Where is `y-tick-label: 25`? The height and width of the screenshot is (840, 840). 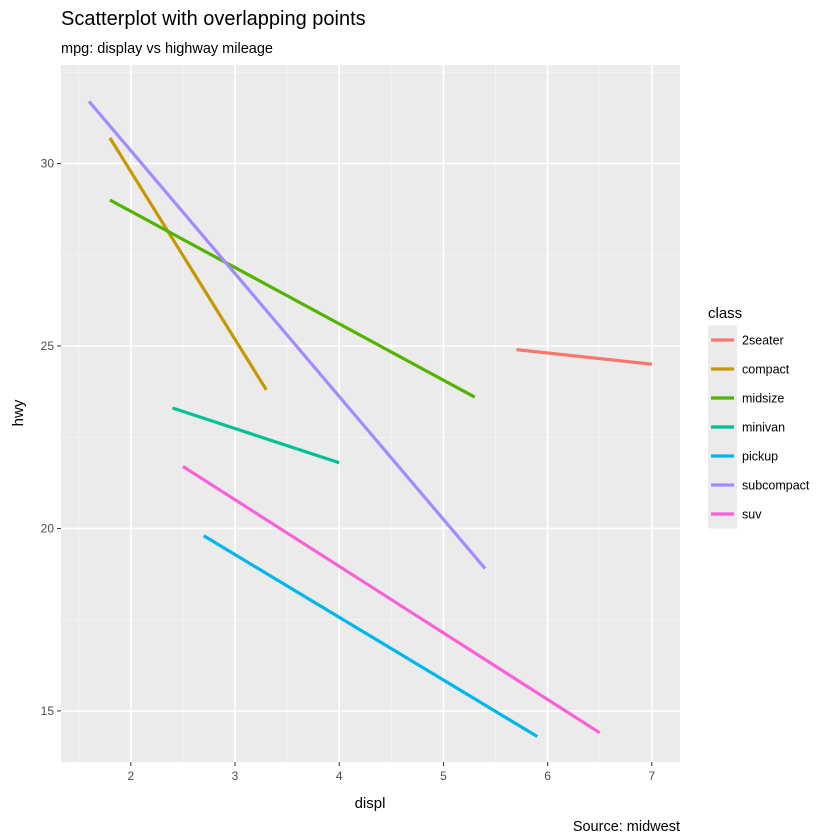
y-tick-label: 25 is located at coordinates (48, 346).